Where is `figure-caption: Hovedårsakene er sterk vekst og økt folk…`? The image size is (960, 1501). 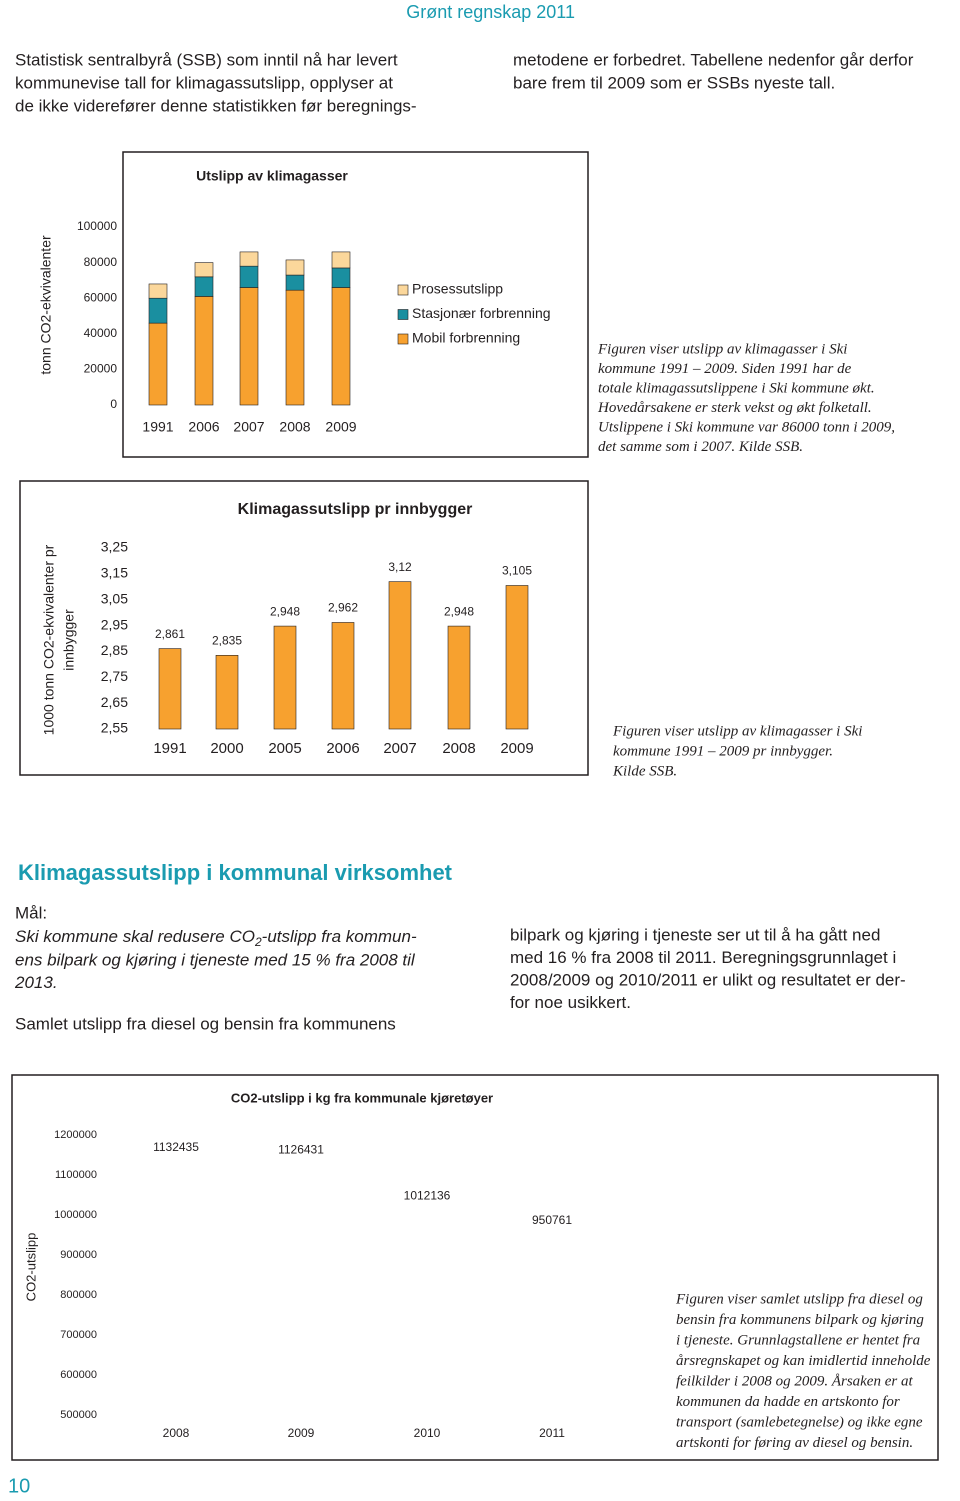
figure-caption: Hovedårsakene er sterk vekst og økt folk… is located at coordinates (734, 408).